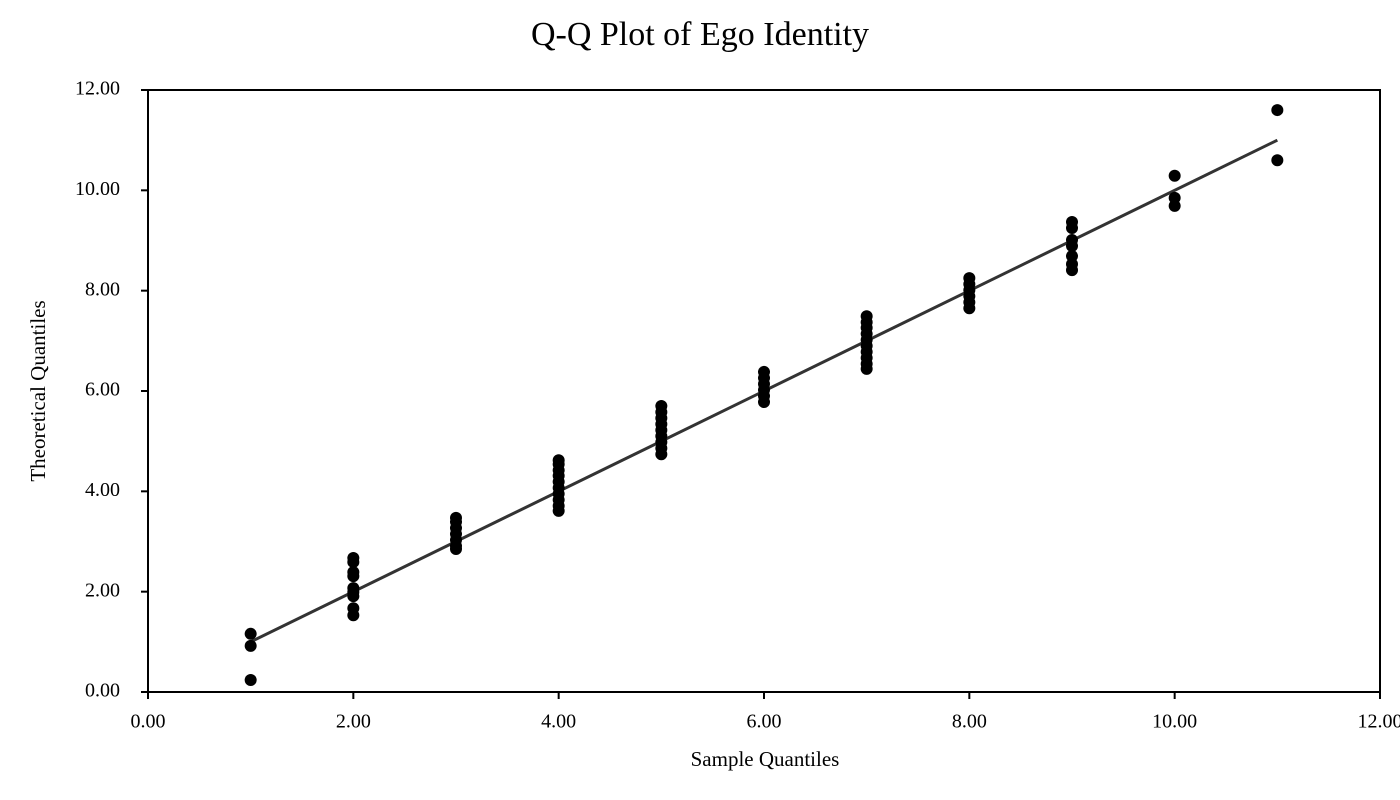 This screenshot has width=1400, height=800. I want to click on x-tick-label: 8.00, so click(969, 722).